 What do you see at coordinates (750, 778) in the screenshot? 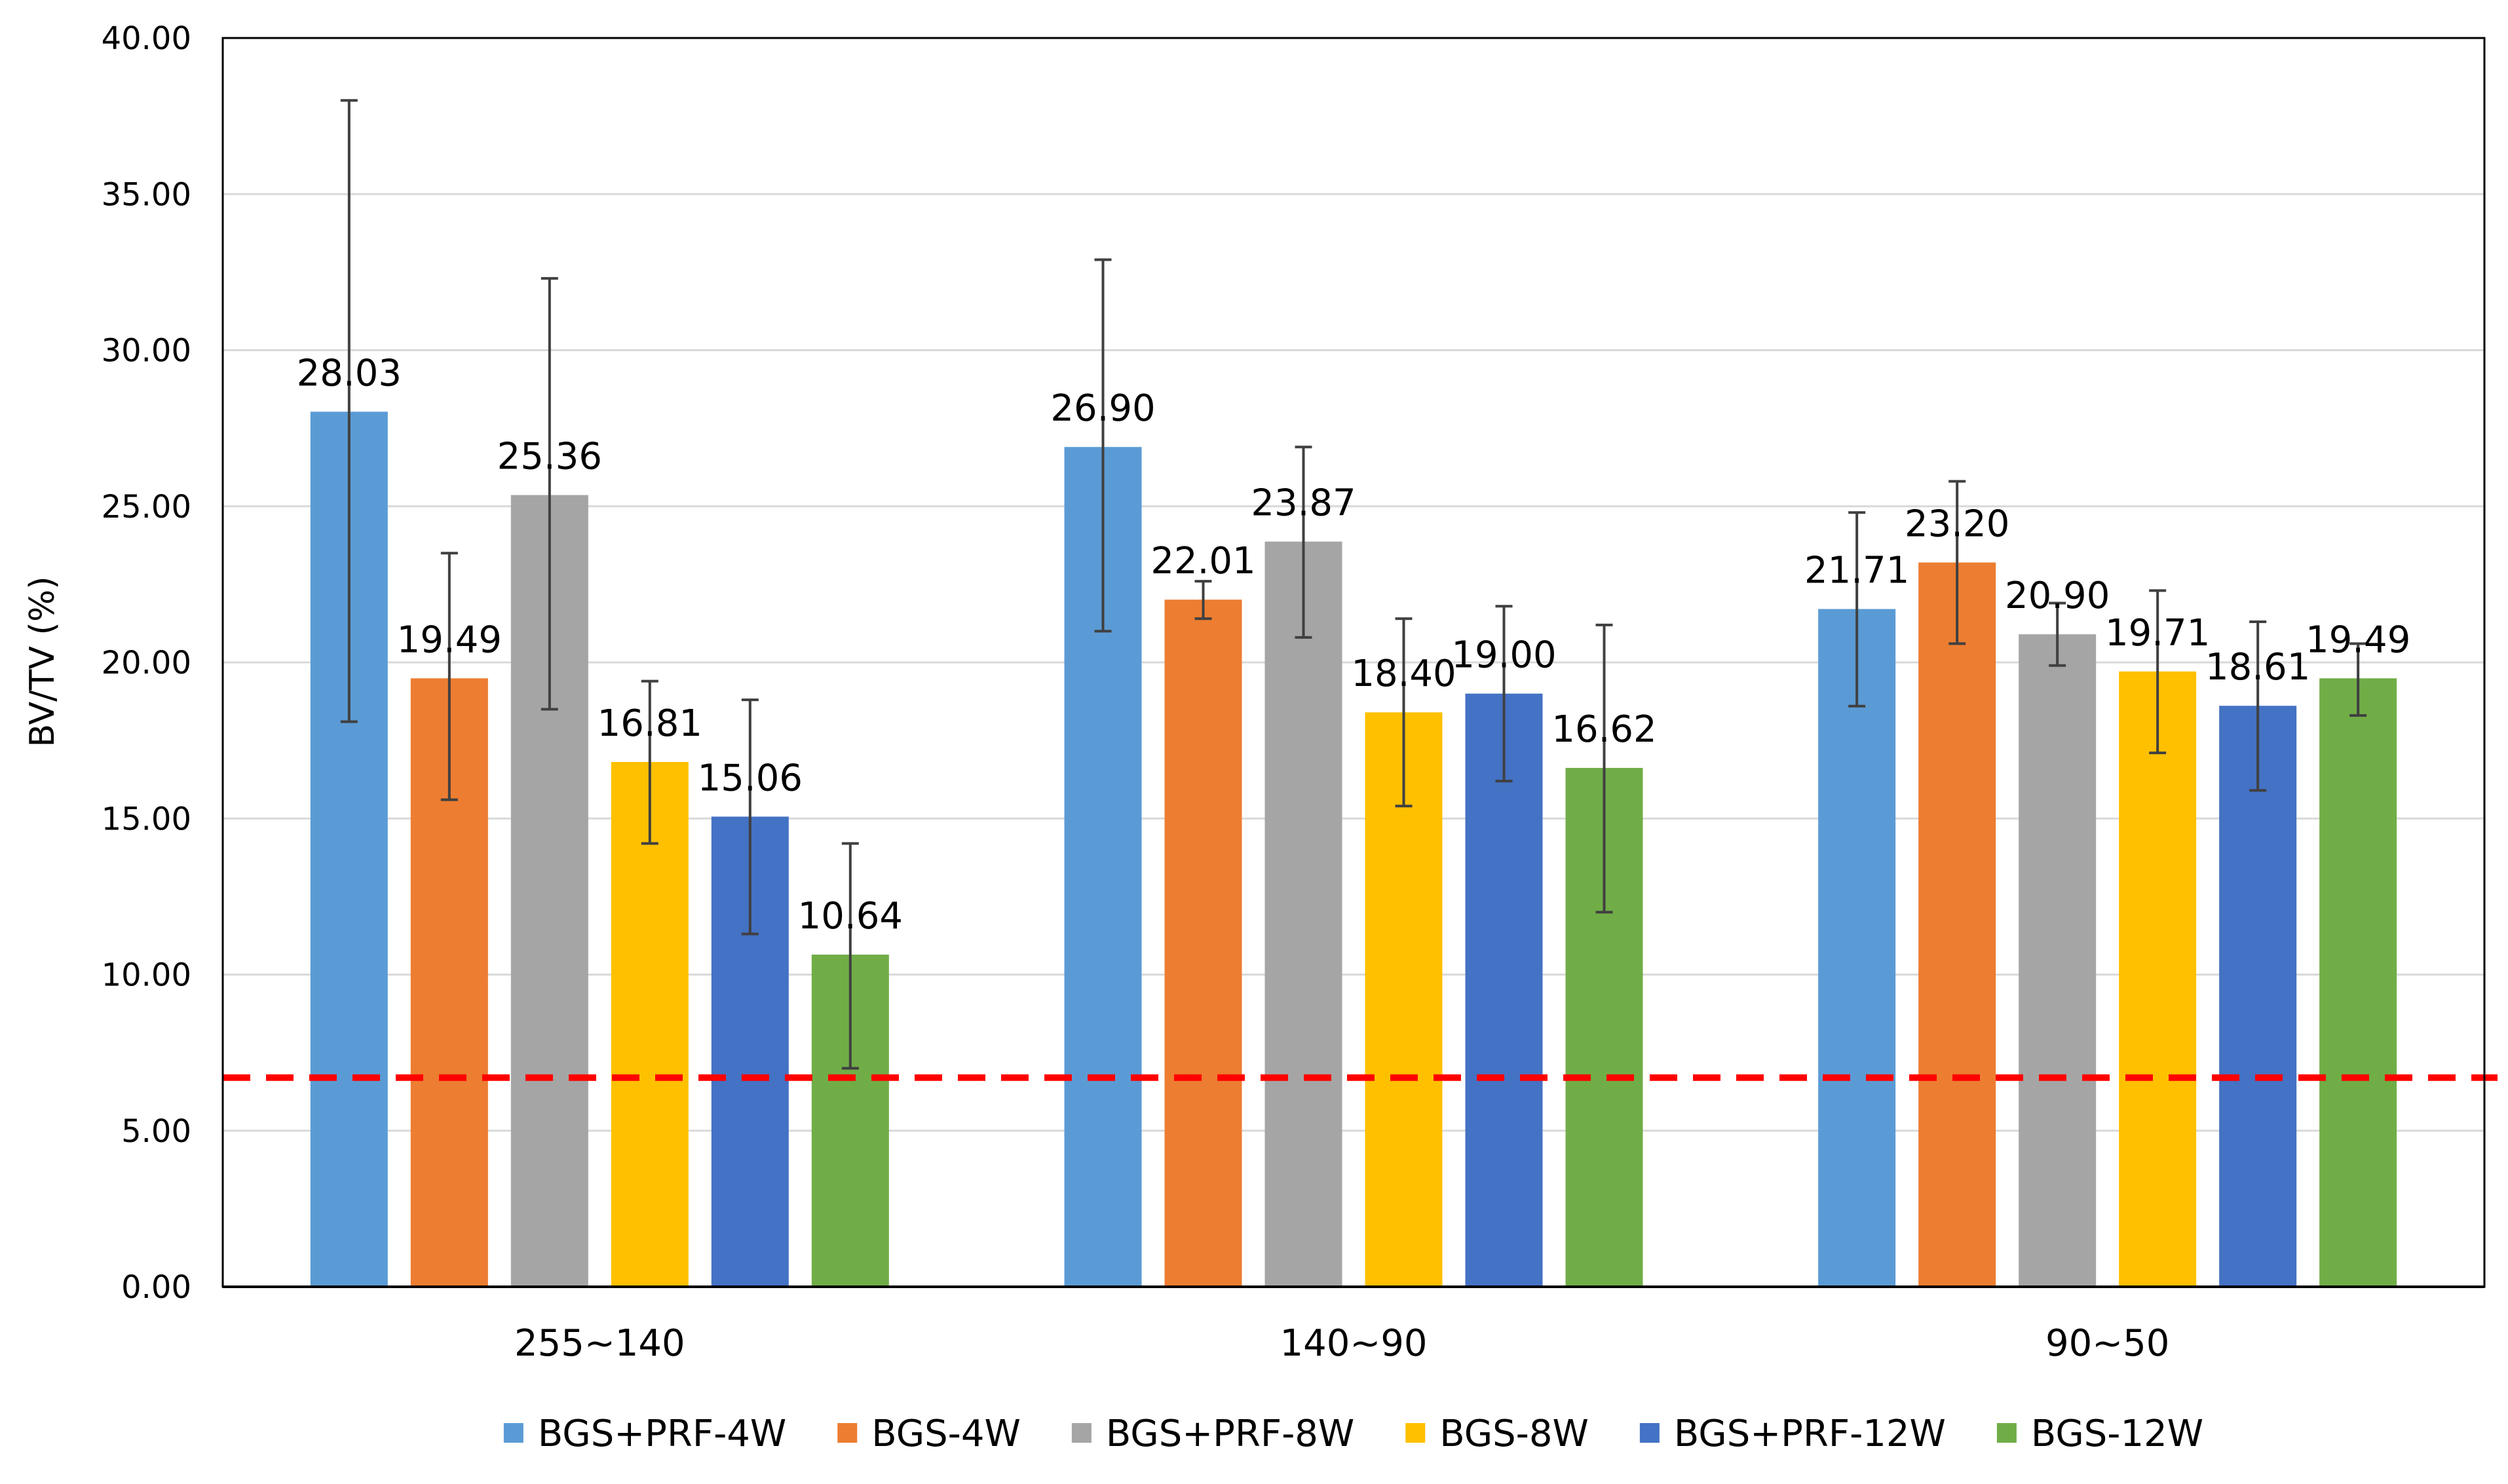
I see `data-label: 15.06` at bounding box center [750, 778].